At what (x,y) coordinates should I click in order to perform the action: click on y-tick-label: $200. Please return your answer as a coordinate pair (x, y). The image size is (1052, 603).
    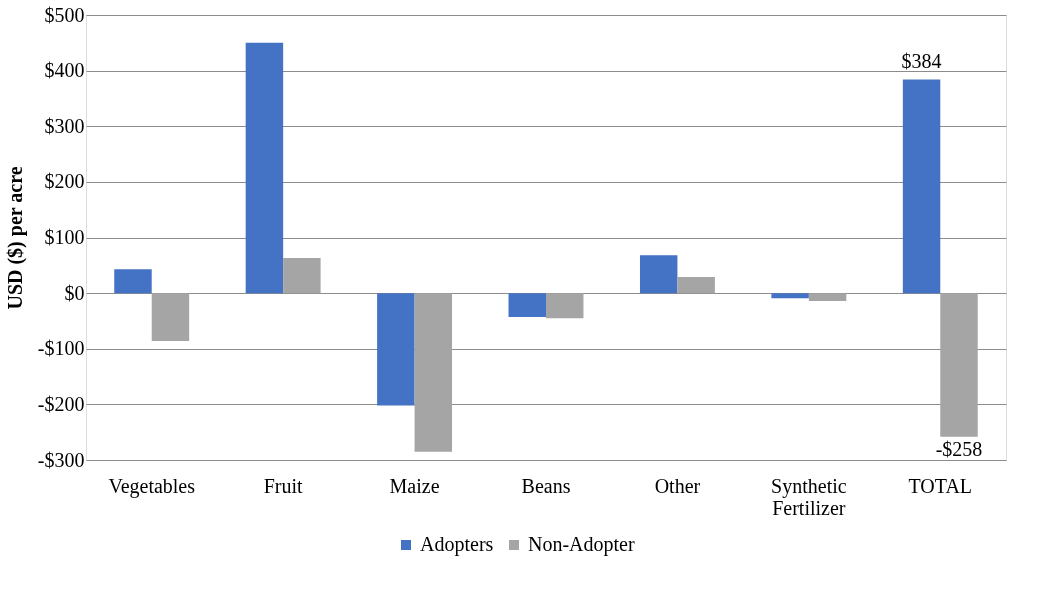
    Looking at the image, I should click on (64, 181).